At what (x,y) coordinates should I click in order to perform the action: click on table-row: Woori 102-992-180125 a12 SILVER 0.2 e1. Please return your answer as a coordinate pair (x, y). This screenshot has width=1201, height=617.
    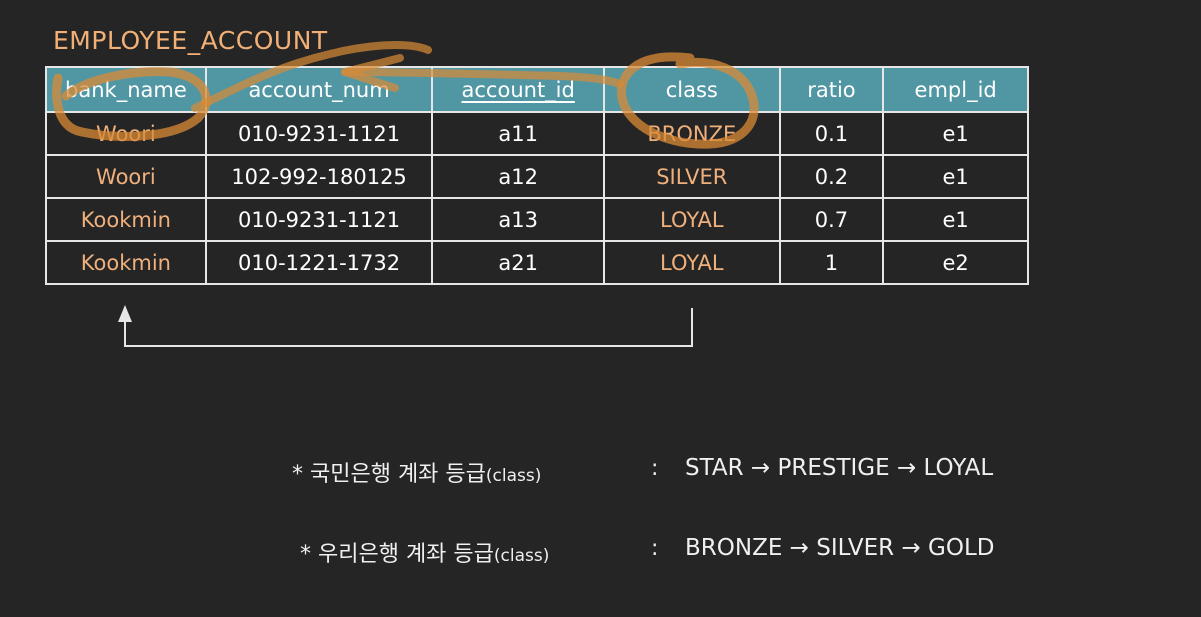
    Looking at the image, I should click on (537, 176).